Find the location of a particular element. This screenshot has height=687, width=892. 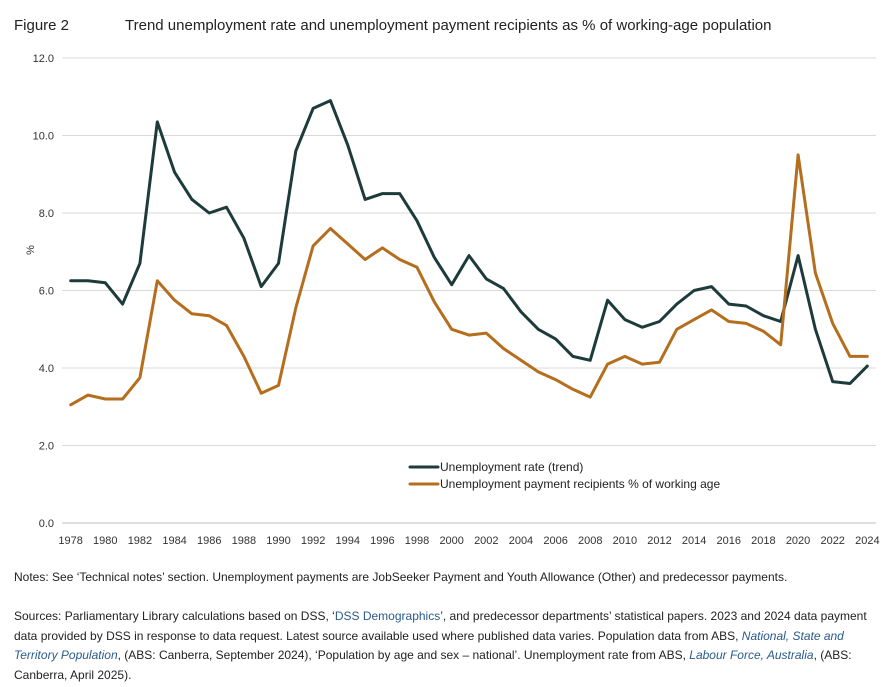

x-tick-label: 2020 is located at coordinates (798, 541).